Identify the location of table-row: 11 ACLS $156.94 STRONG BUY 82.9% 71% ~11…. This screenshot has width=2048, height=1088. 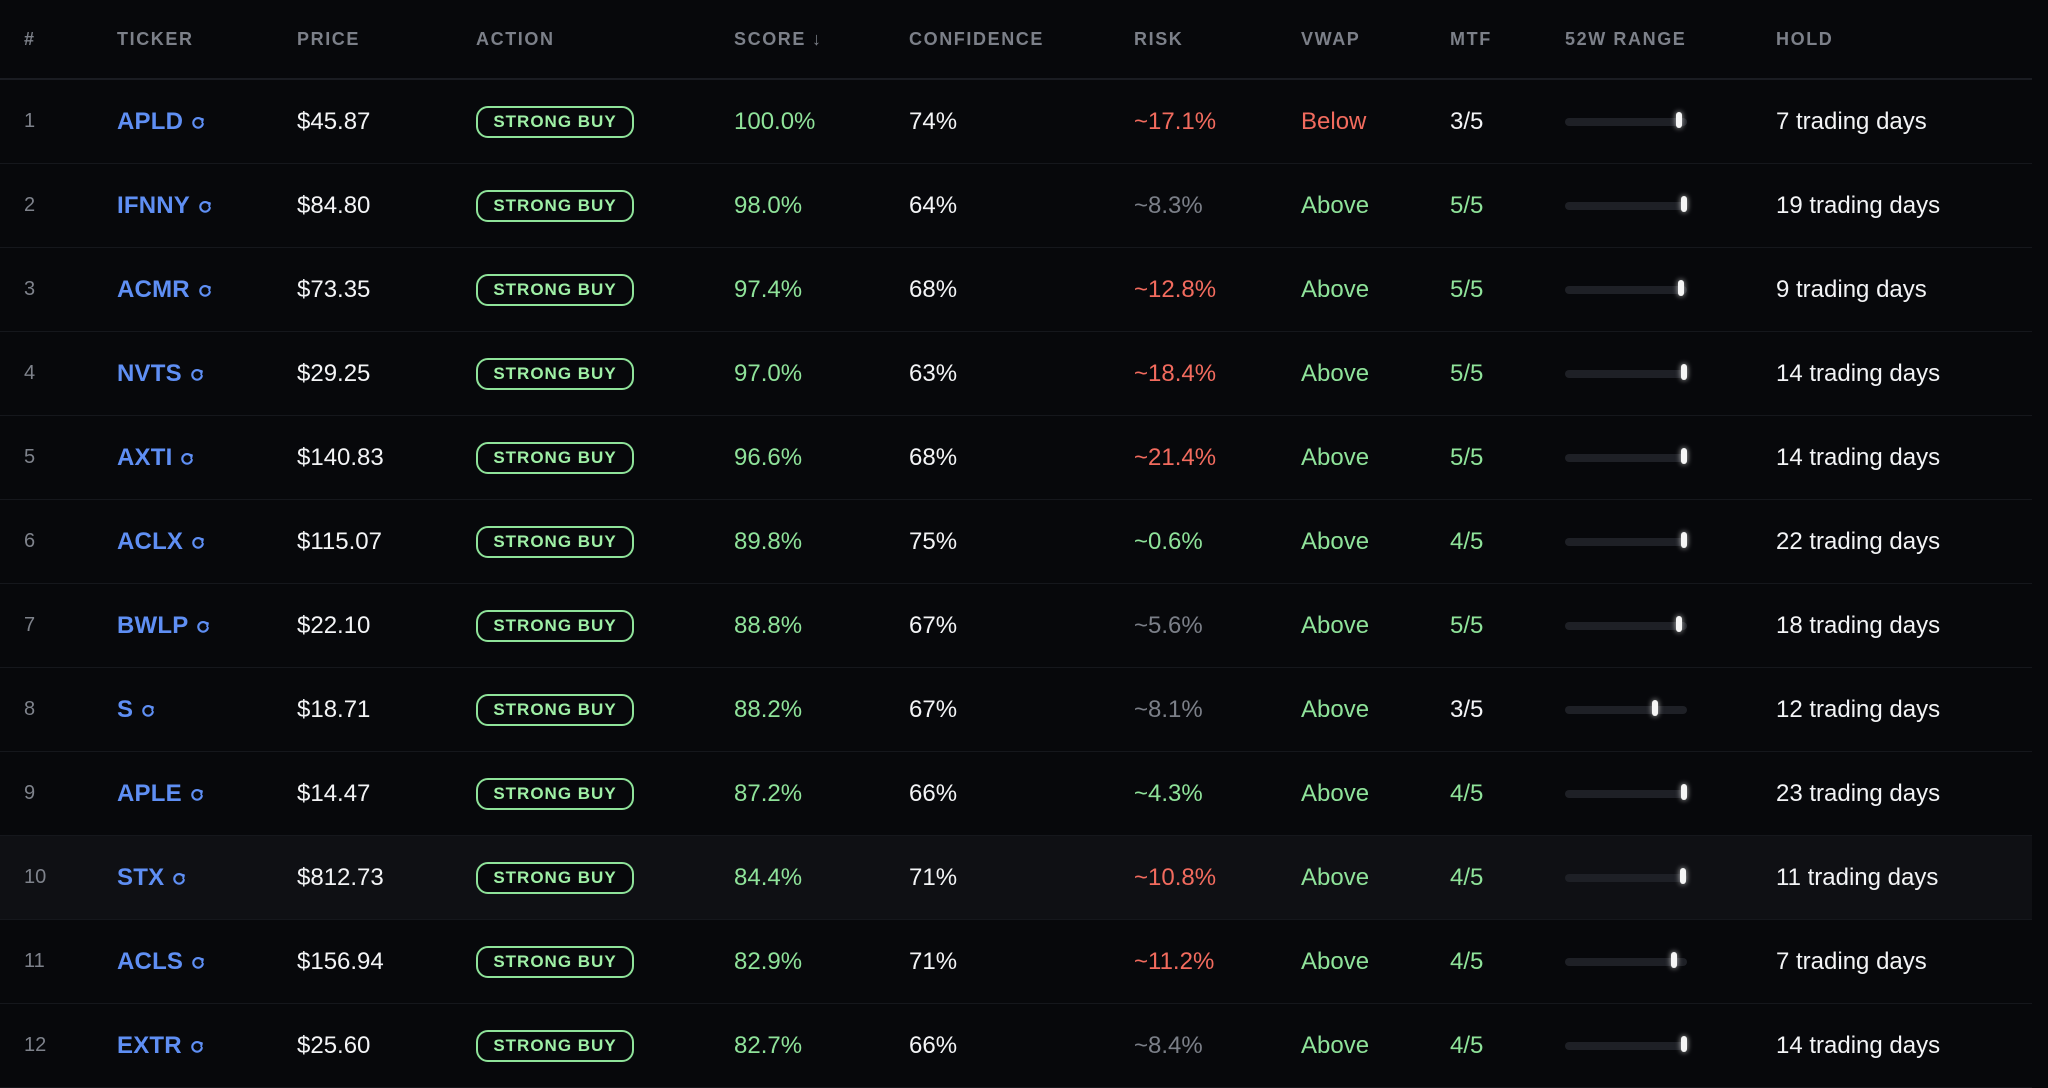
(1016, 962).